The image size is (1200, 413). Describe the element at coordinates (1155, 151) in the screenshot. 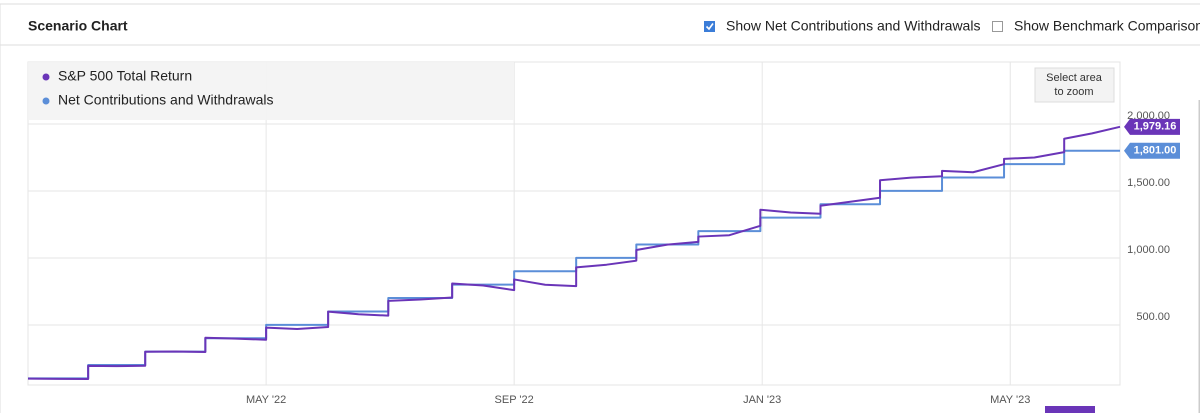

I see `value-label: 1,801.00` at that location.